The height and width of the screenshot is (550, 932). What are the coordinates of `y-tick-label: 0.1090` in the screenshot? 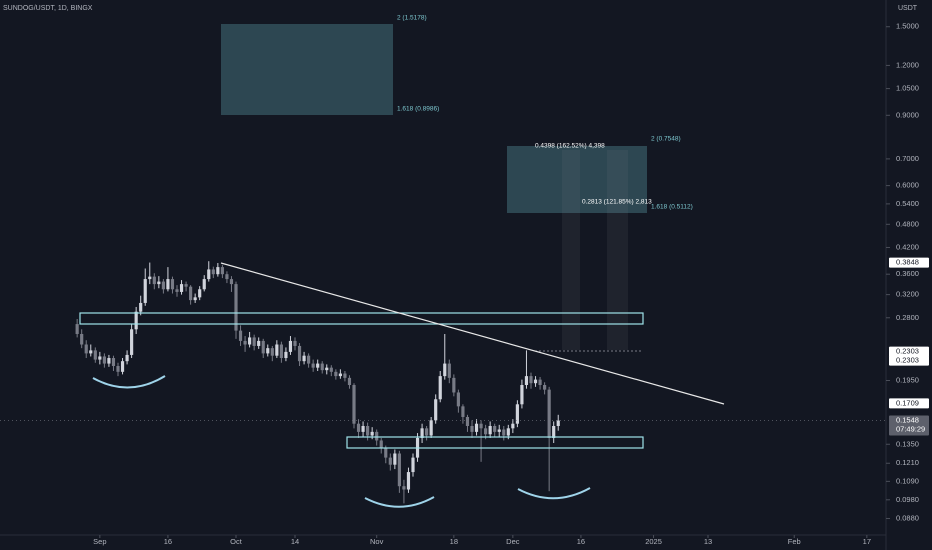 It's located at (907, 480).